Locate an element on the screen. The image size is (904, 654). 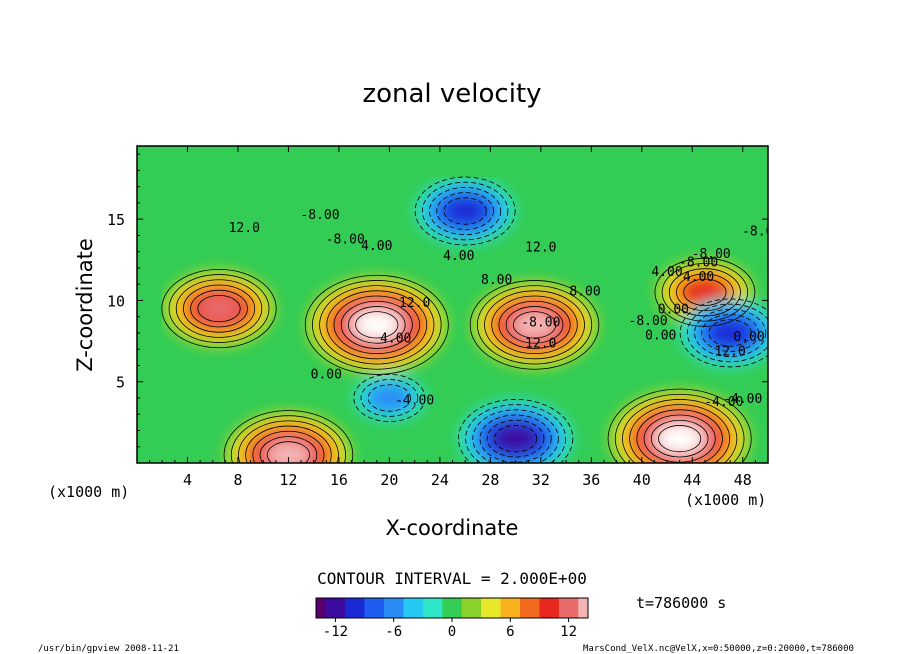
y-tick-label: 5 is located at coordinates (120, 383).